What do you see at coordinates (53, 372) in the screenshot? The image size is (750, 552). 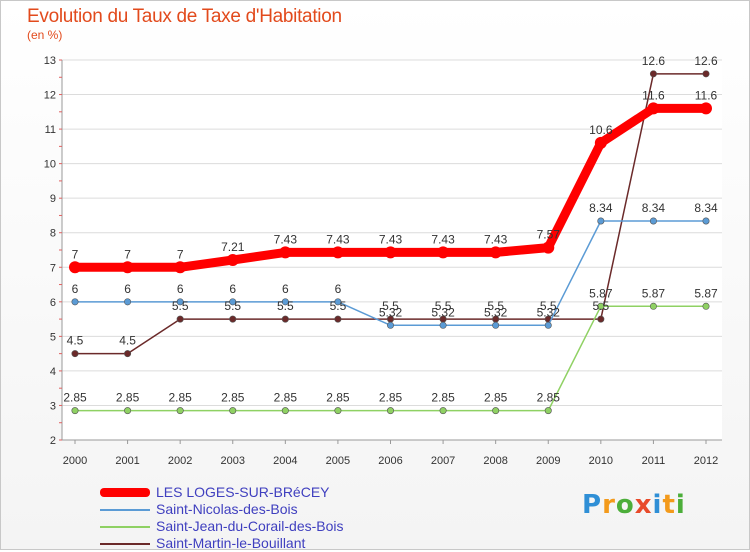 I see `y-tick-label: 4` at bounding box center [53, 372].